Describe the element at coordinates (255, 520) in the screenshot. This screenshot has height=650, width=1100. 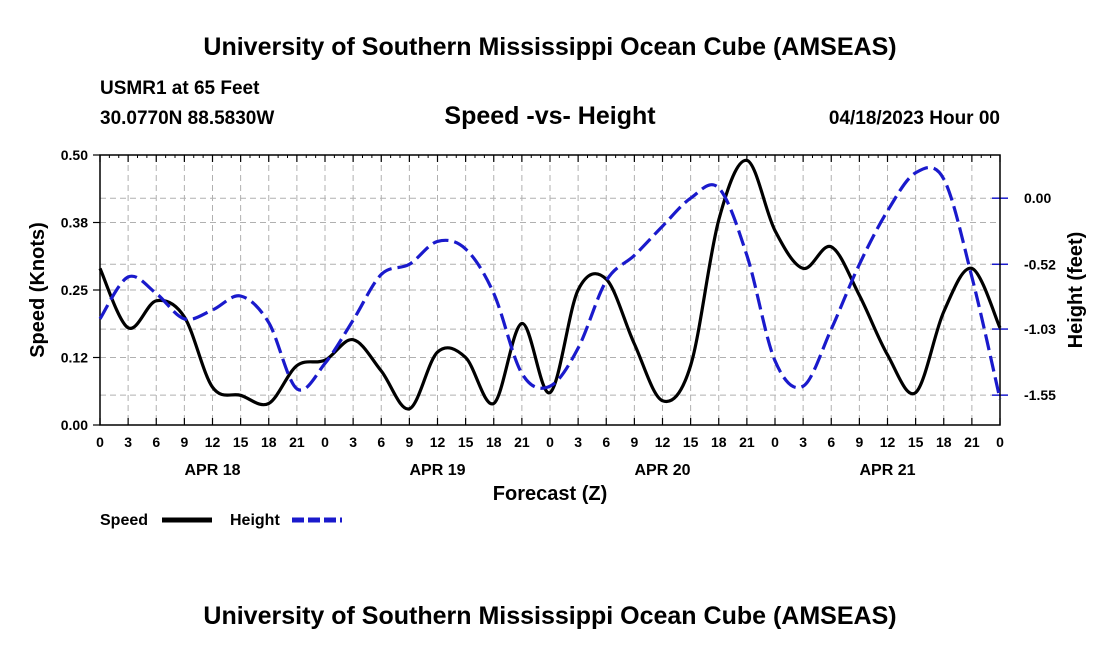
I see `legend-height-label: Height` at that location.